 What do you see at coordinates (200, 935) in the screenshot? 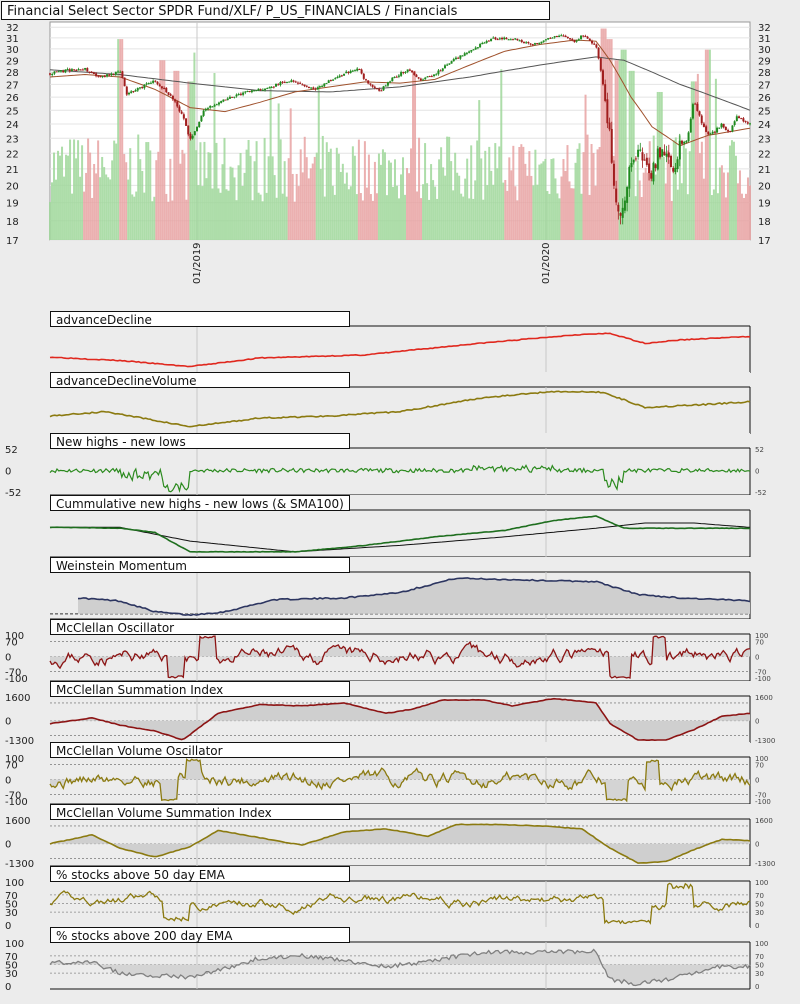
I see `p200-panel-title: % stocks above 200 day EMA` at bounding box center [200, 935].